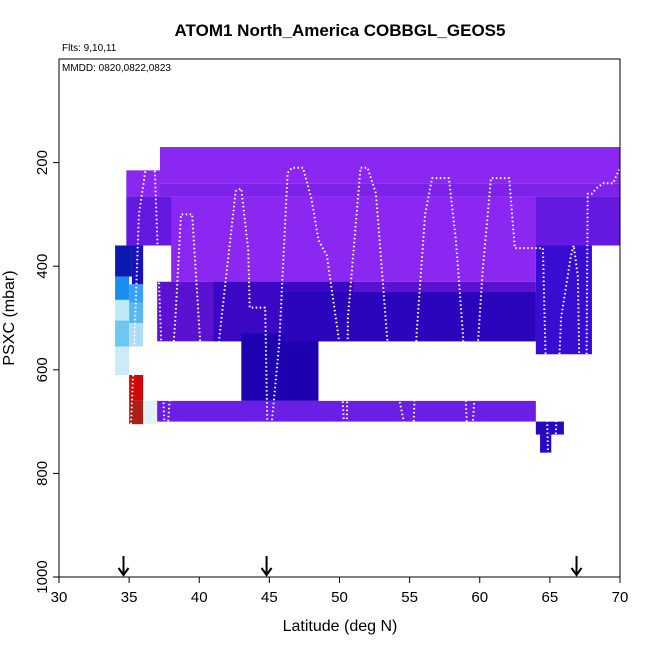  Describe the element at coordinates (340, 626) in the screenshot. I see `x-axis-label: Latitude (deg N)` at that location.